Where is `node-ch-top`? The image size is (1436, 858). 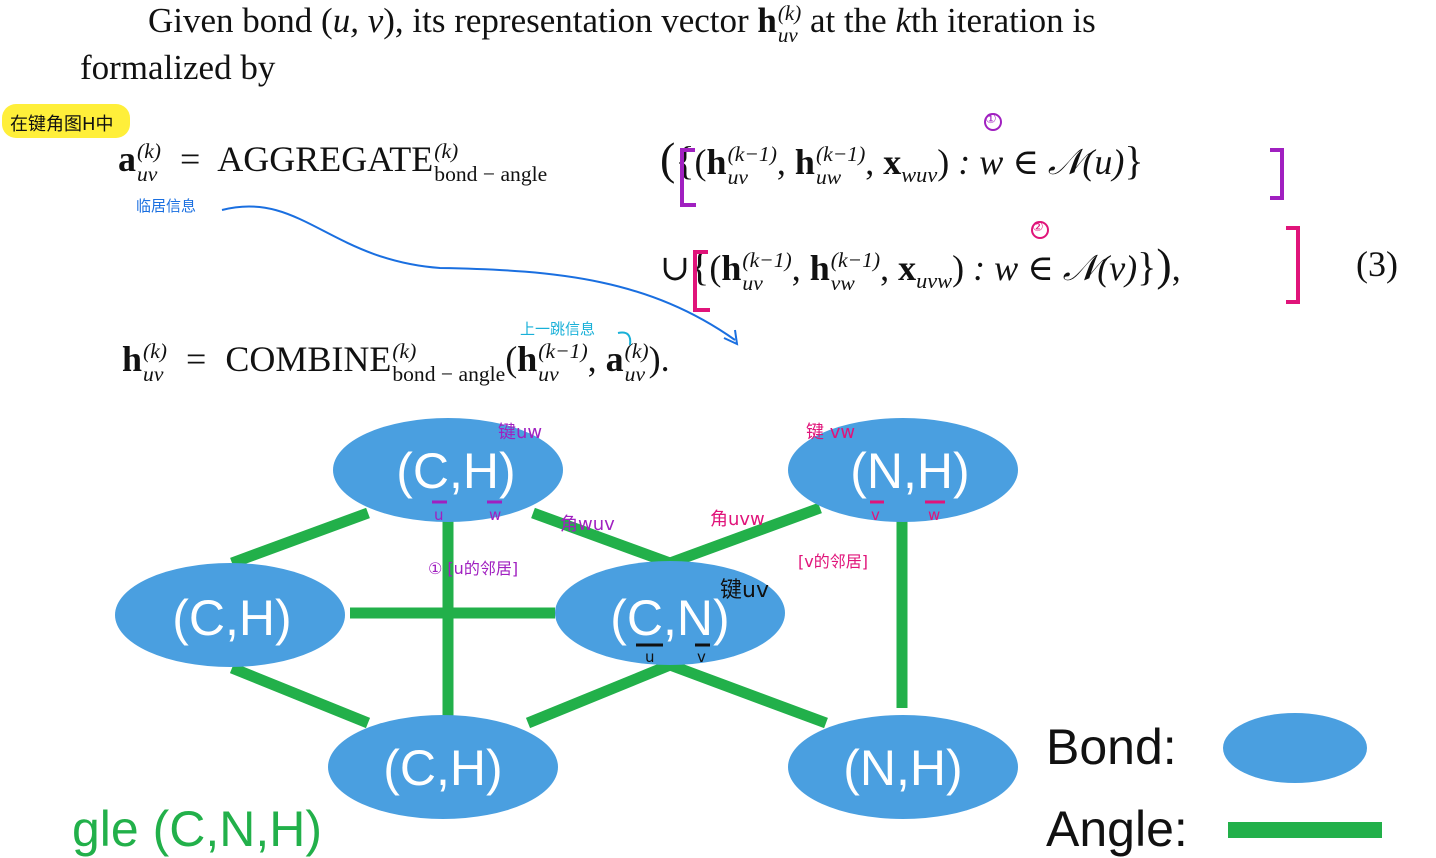 node-ch-top is located at coordinates (448, 470).